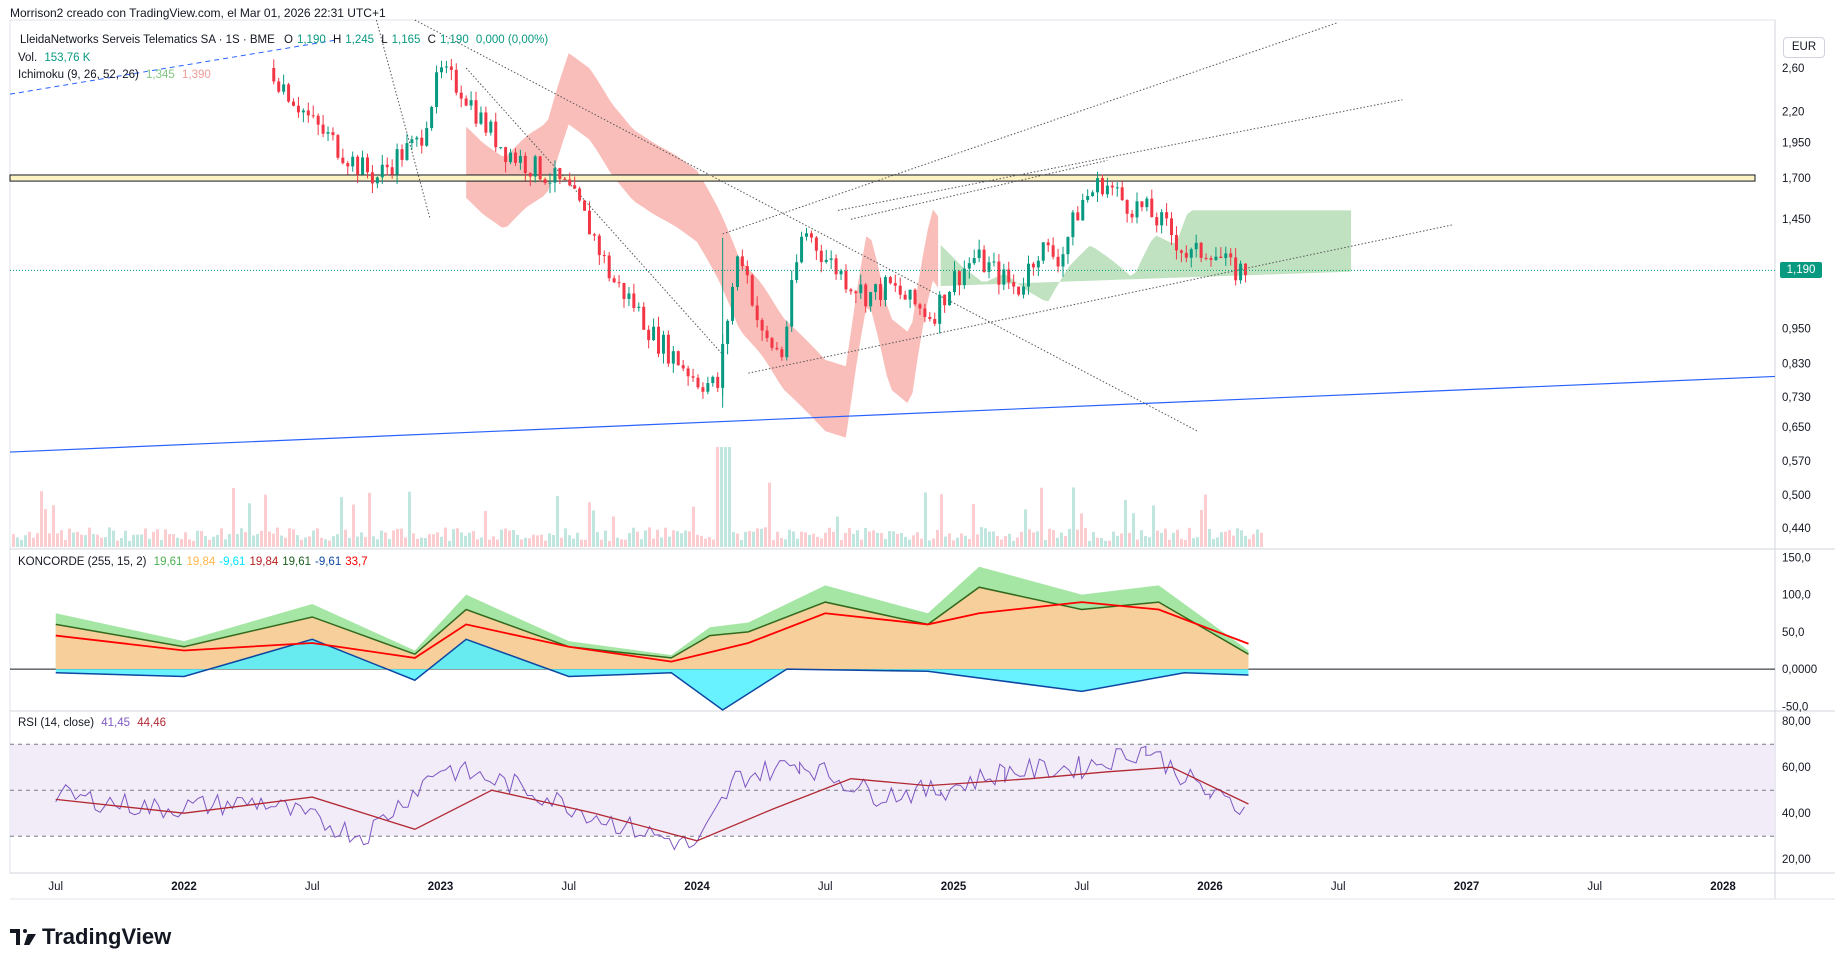 The image size is (1835, 961). I want to click on price-tick-label: 0,650, so click(1796, 428).